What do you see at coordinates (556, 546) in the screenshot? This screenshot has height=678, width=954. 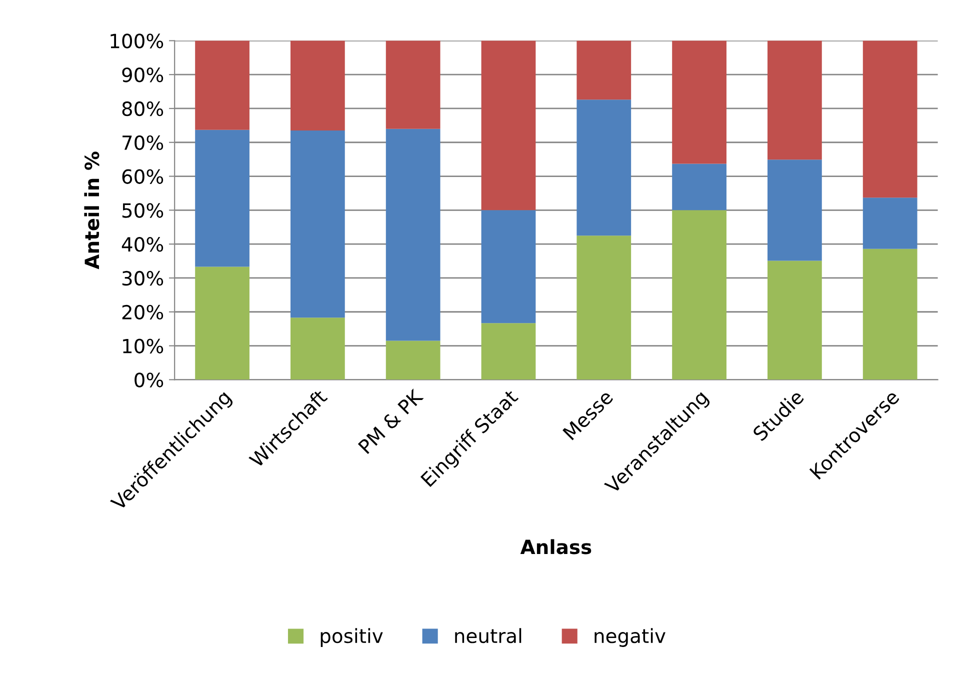 I see `x-axis-title: Anlass` at bounding box center [556, 546].